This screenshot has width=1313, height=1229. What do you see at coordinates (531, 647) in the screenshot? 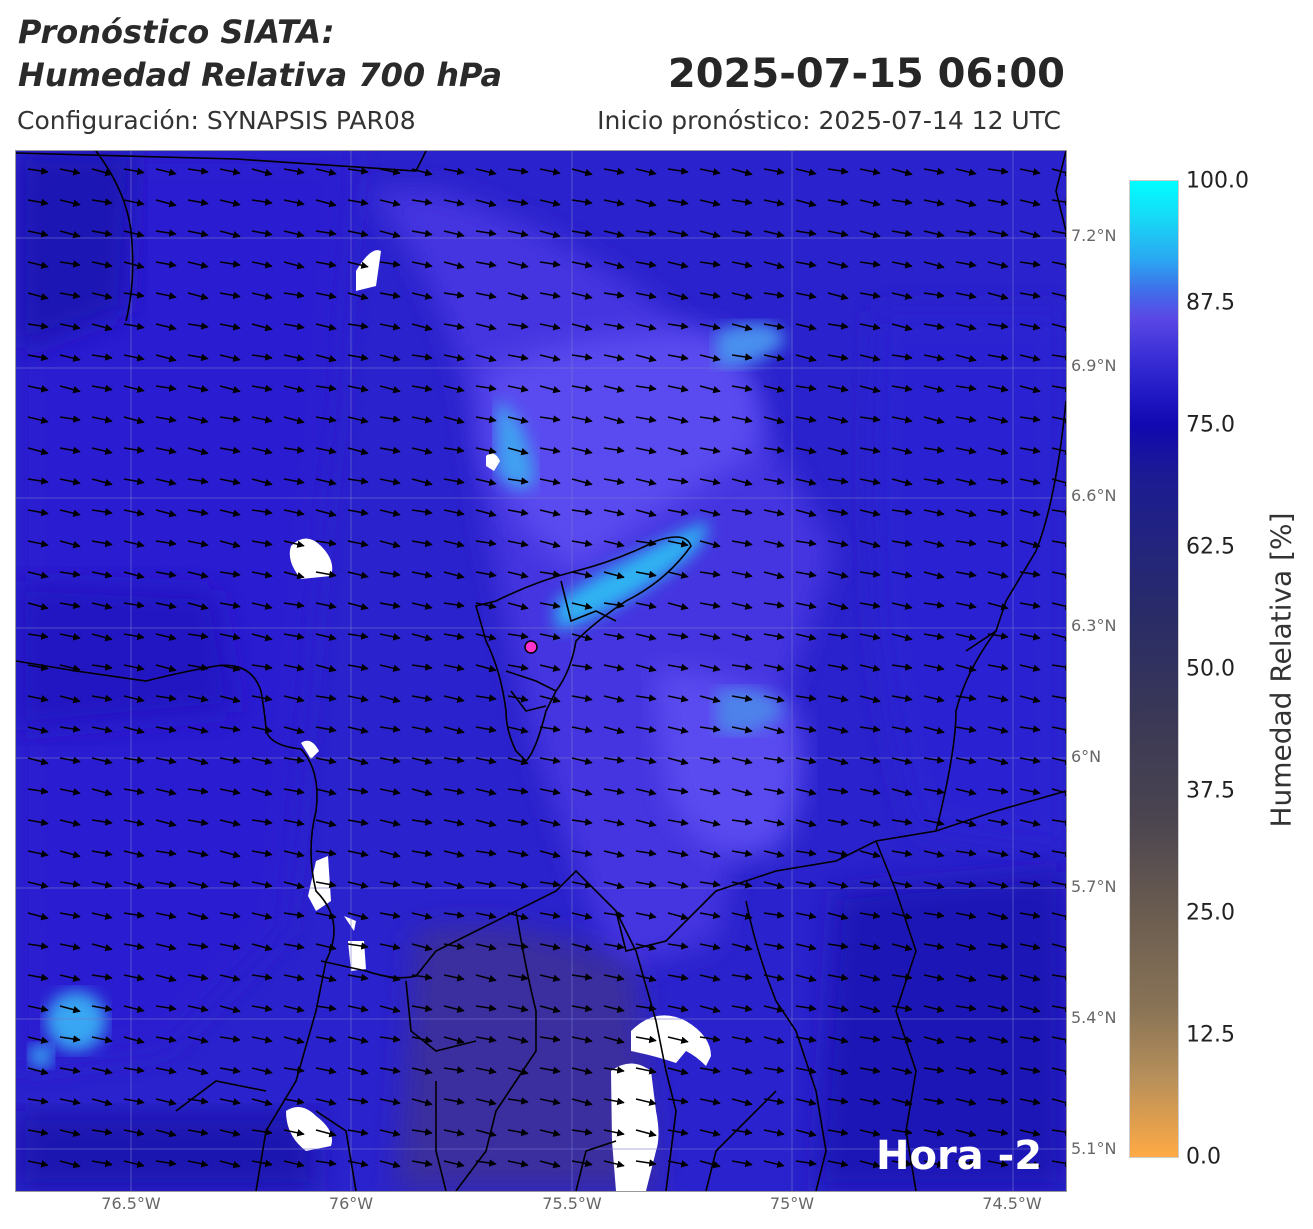
I see `city-marker` at bounding box center [531, 647].